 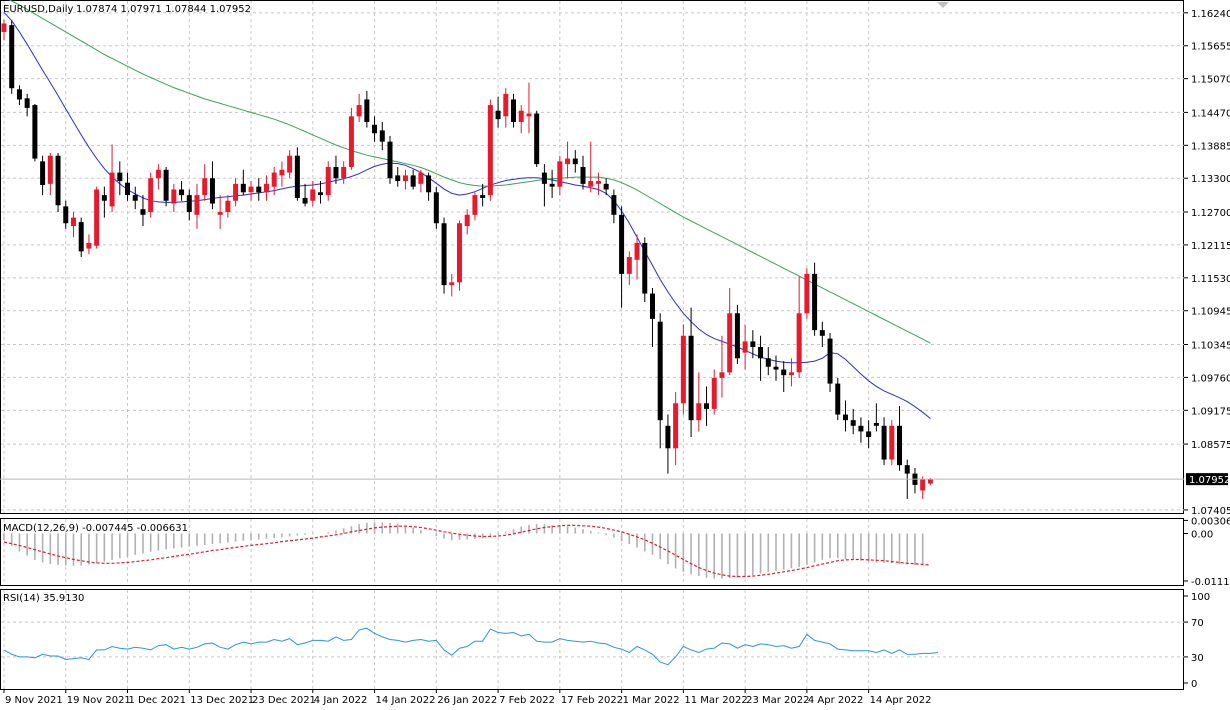 I want to click on price-tick-label: 1.12700, so click(x=1210, y=213).